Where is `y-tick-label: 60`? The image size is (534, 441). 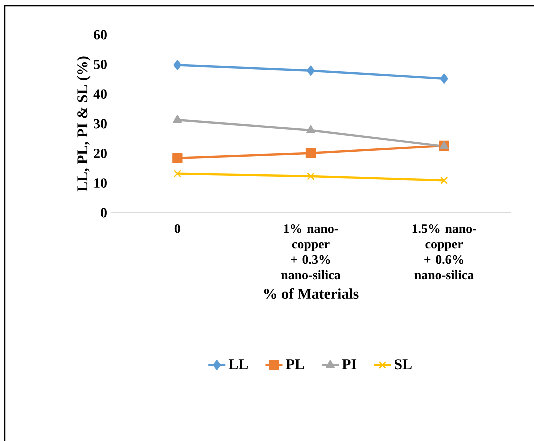
y-tick-label: 60 is located at coordinates (100, 35).